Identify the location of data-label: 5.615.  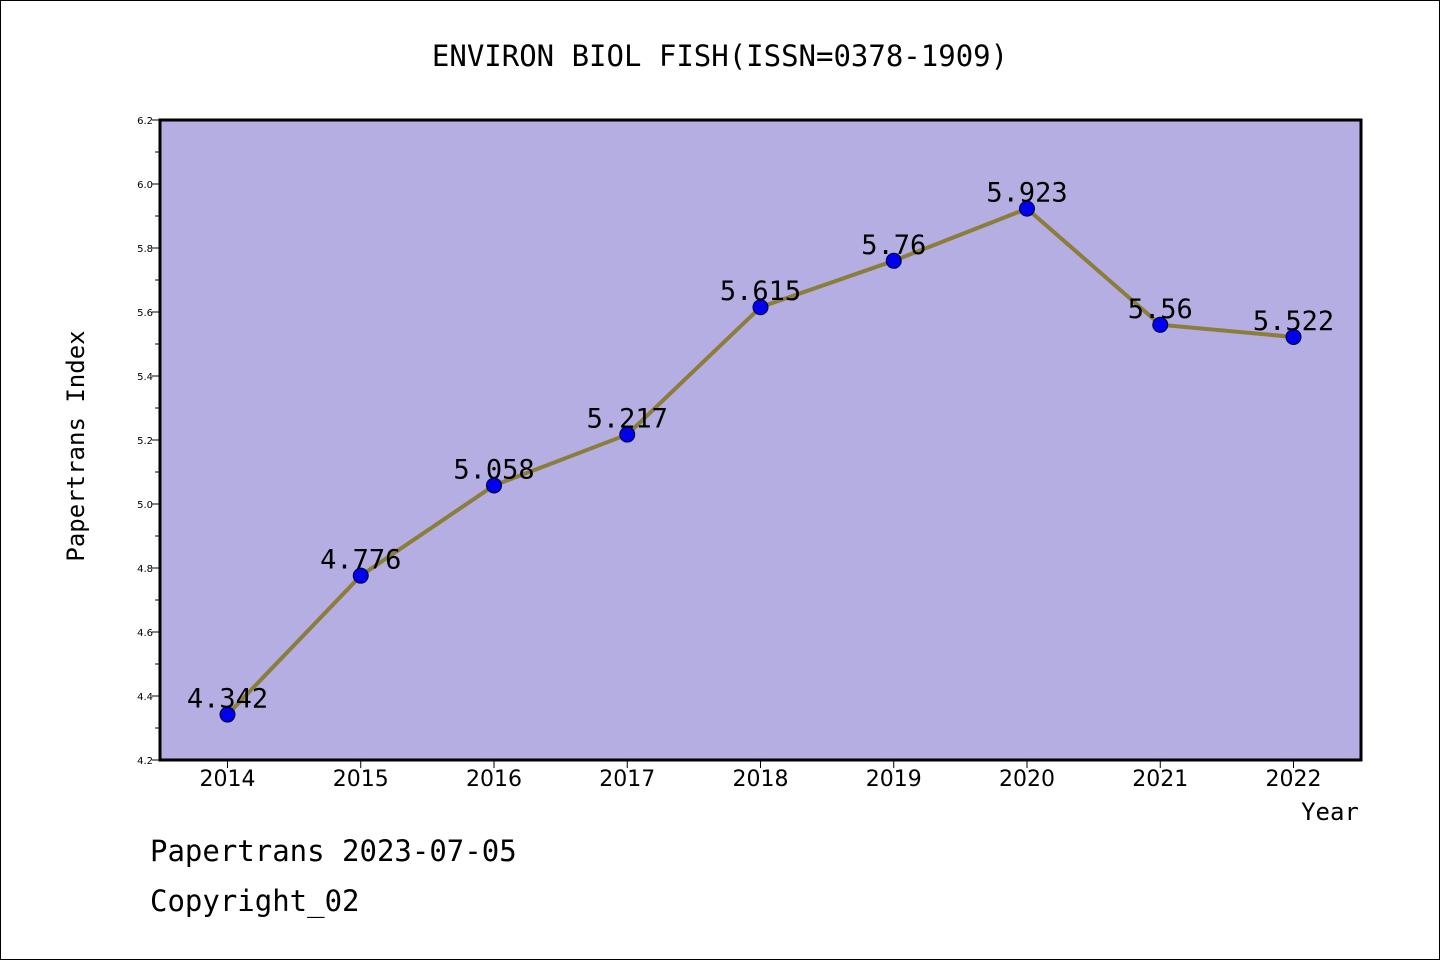
(760, 291).